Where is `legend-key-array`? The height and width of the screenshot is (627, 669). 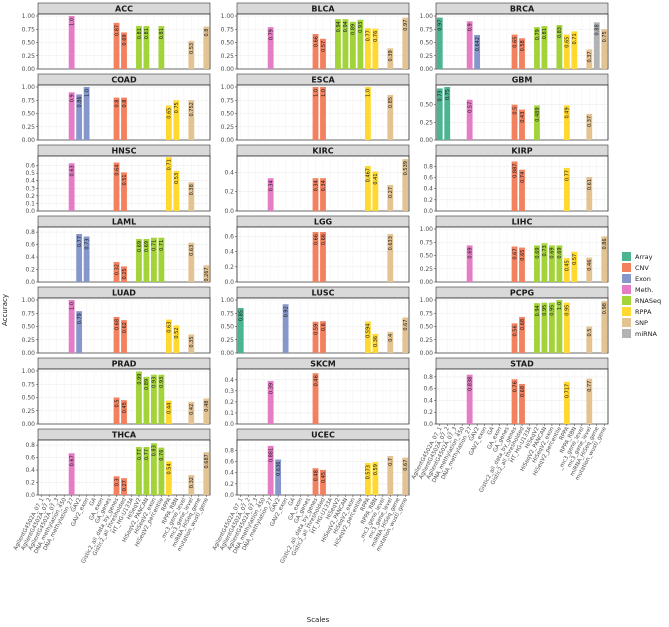 legend-key-array is located at coordinates (626, 256).